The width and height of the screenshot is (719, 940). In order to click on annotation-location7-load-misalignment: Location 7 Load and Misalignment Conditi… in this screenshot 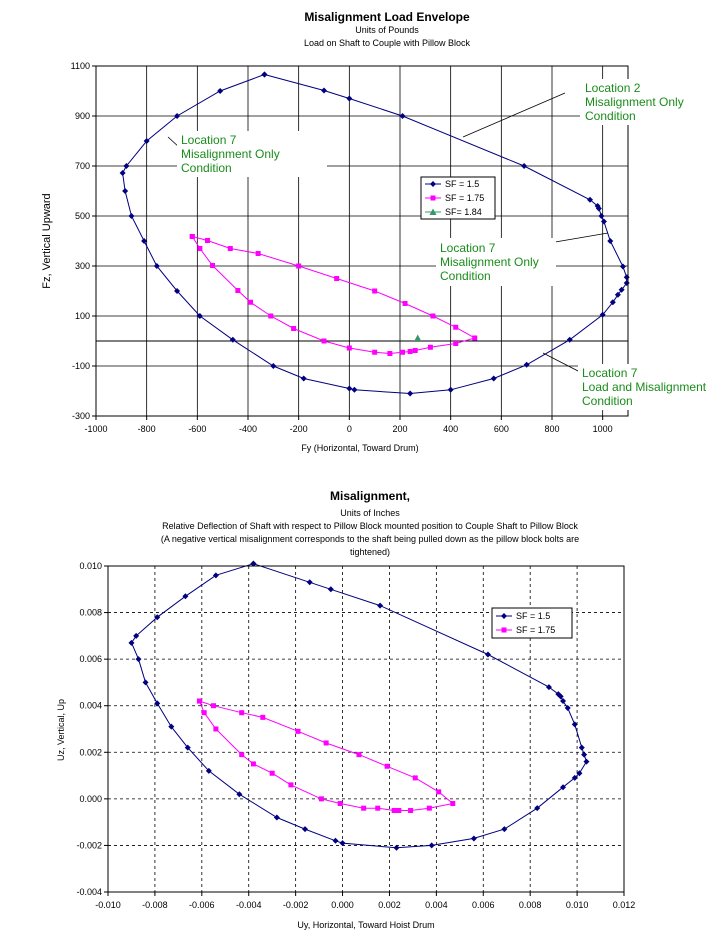, I will do `click(645, 387)`.